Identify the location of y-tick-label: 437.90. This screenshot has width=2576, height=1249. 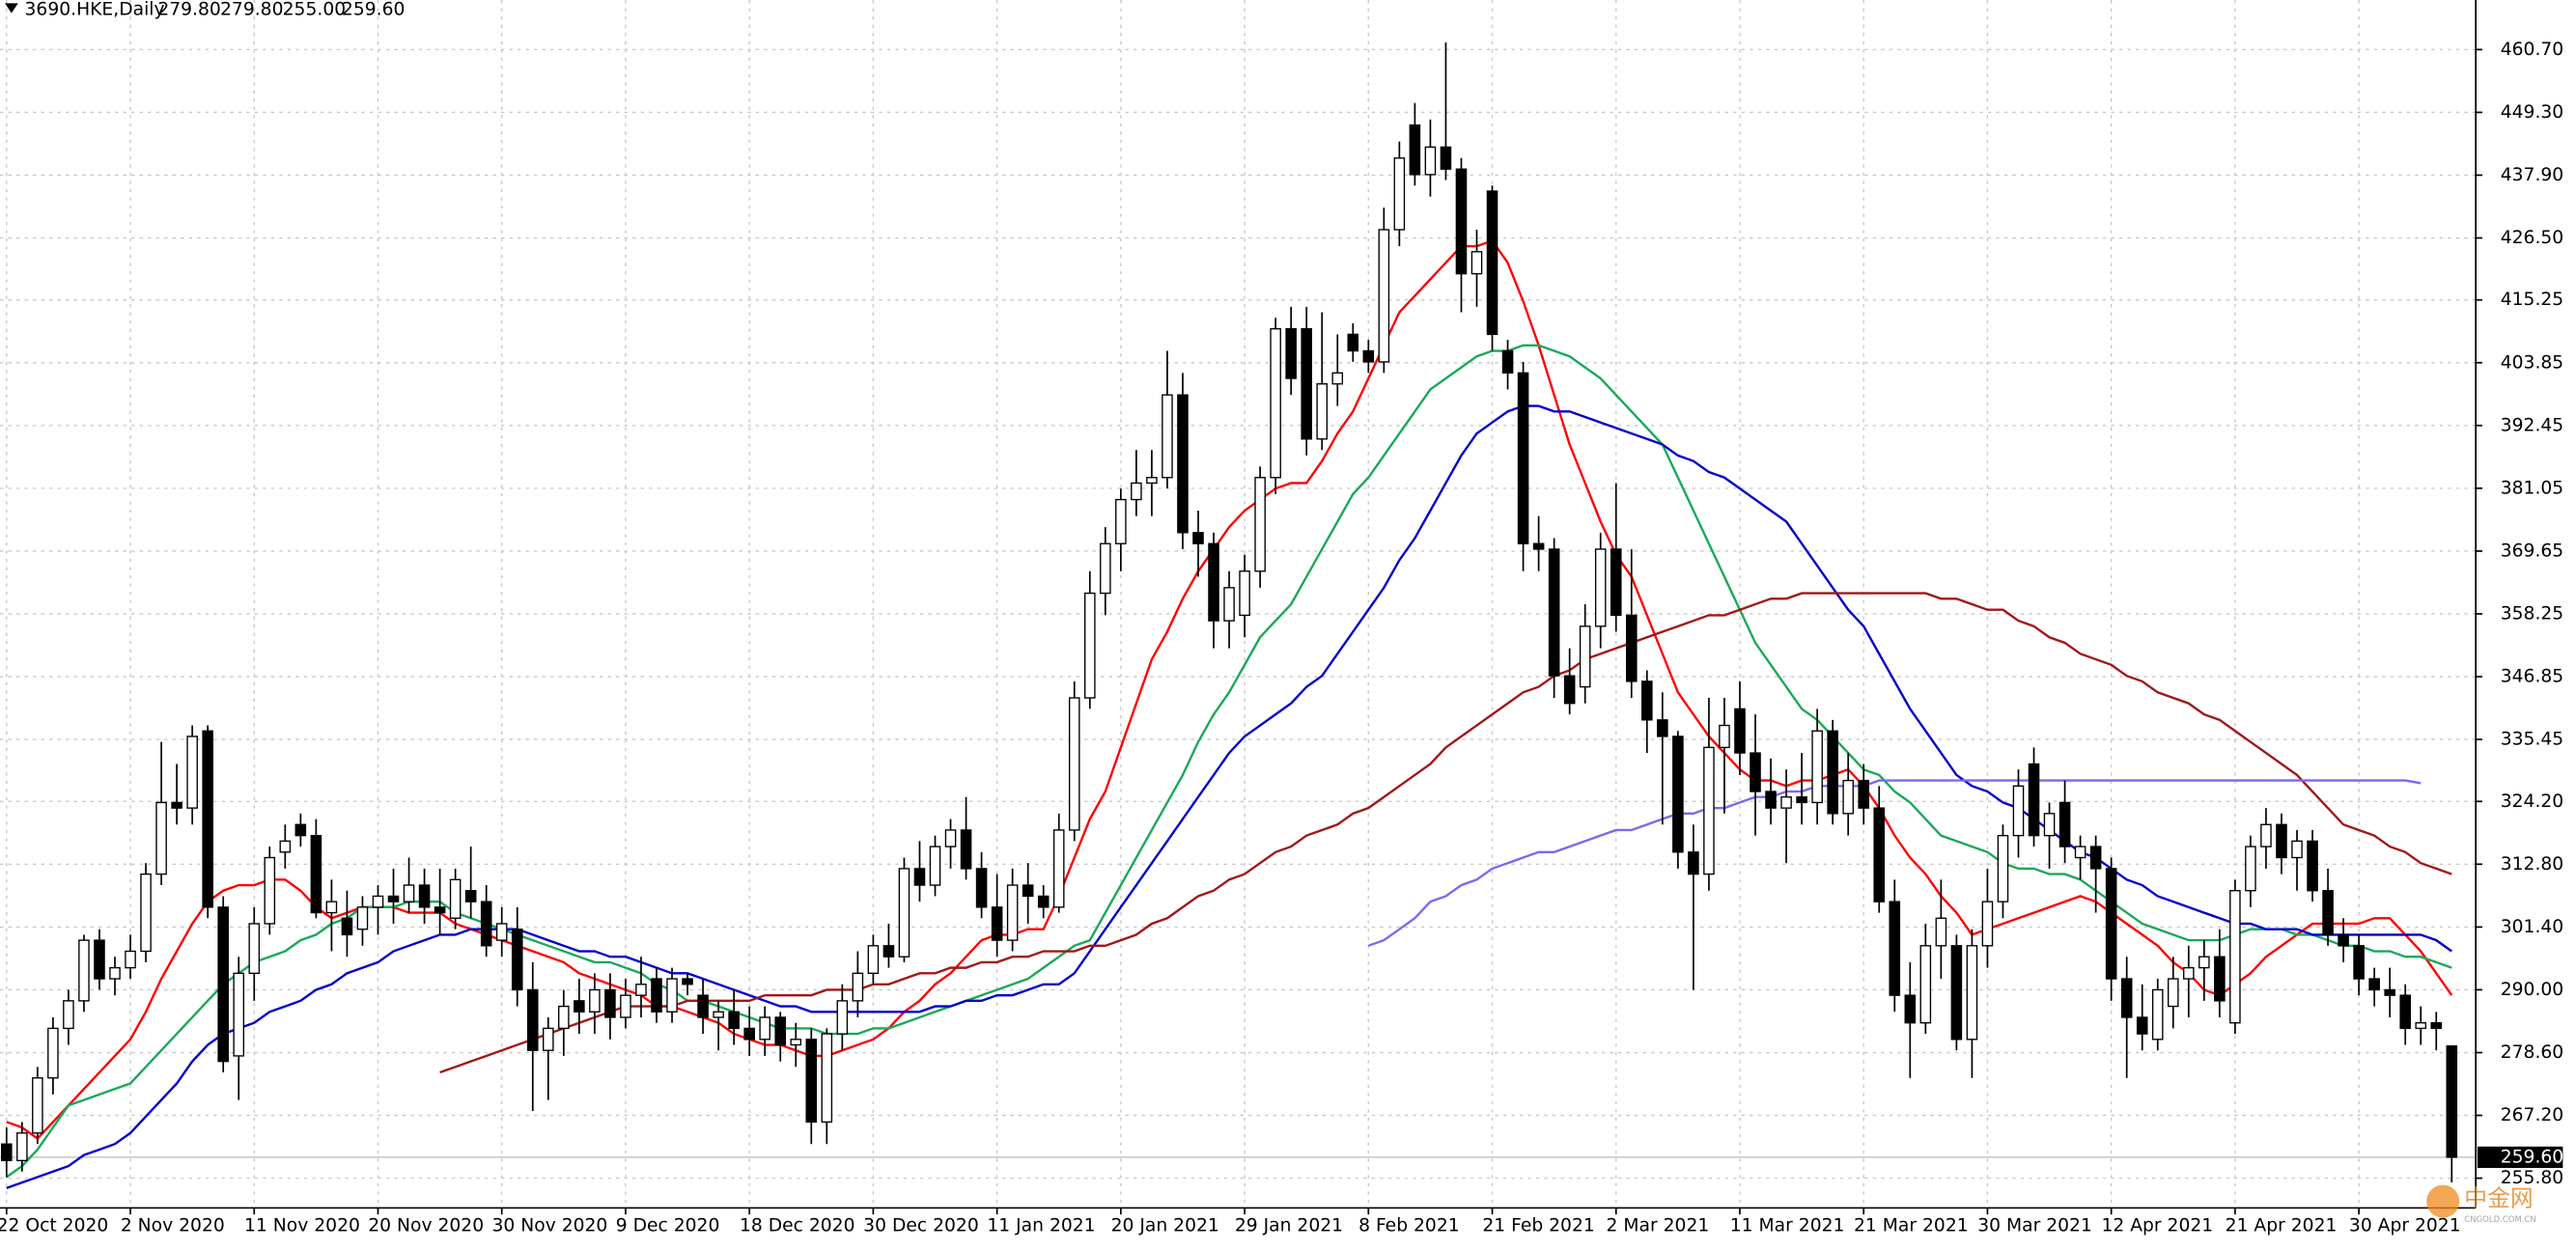
(2532, 175).